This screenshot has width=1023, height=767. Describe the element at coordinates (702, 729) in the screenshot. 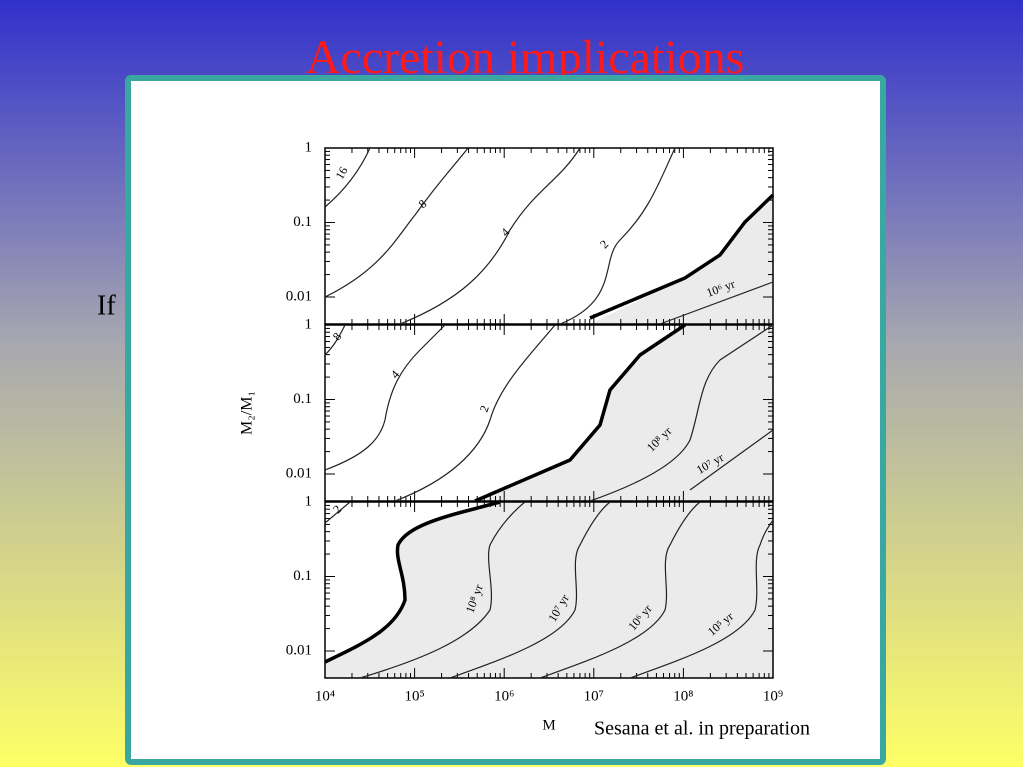

I see `caption: Sesana et al. in preparation` at that location.